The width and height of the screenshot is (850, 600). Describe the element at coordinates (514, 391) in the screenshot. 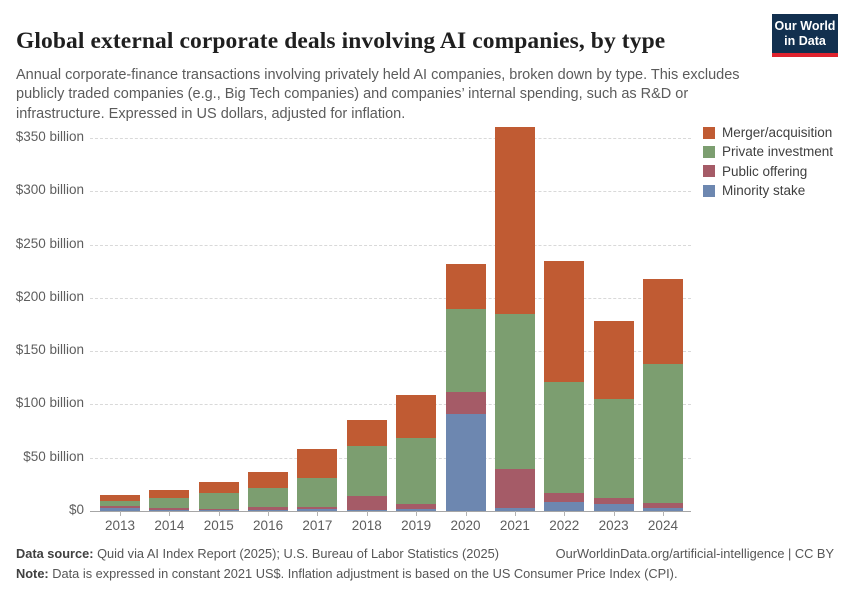

I see `bar-segment-2021-private-investment` at that location.